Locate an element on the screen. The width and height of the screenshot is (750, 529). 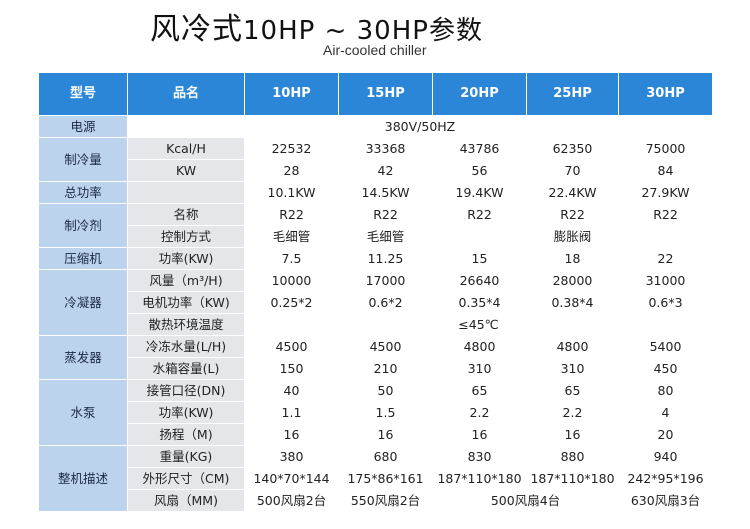
cell-value: 210 is located at coordinates (385, 368).